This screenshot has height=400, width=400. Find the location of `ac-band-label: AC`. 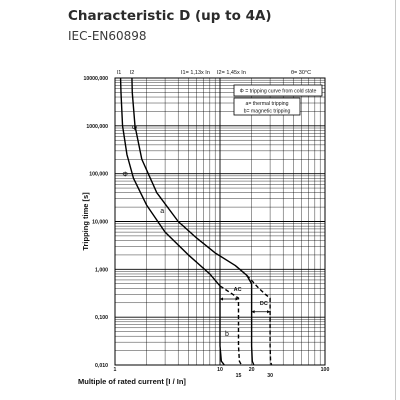

ac-band-label: AC is located at coordinates (238, 290).